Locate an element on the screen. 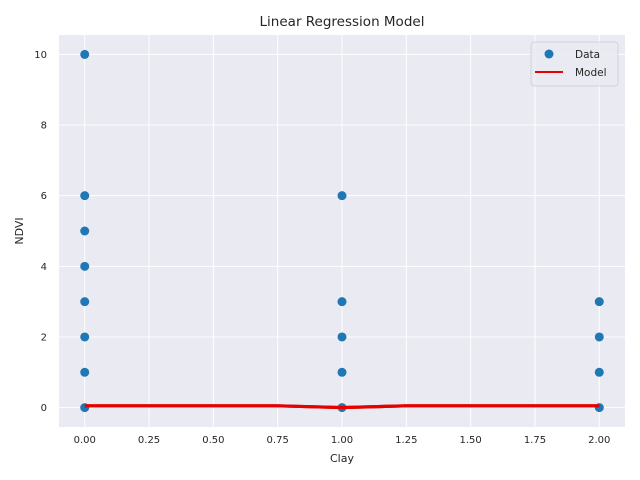 Image resolution: width=640 pixels, height=480 pixels. x-tick-label: 2.00 is located at coordinates (599, 440).